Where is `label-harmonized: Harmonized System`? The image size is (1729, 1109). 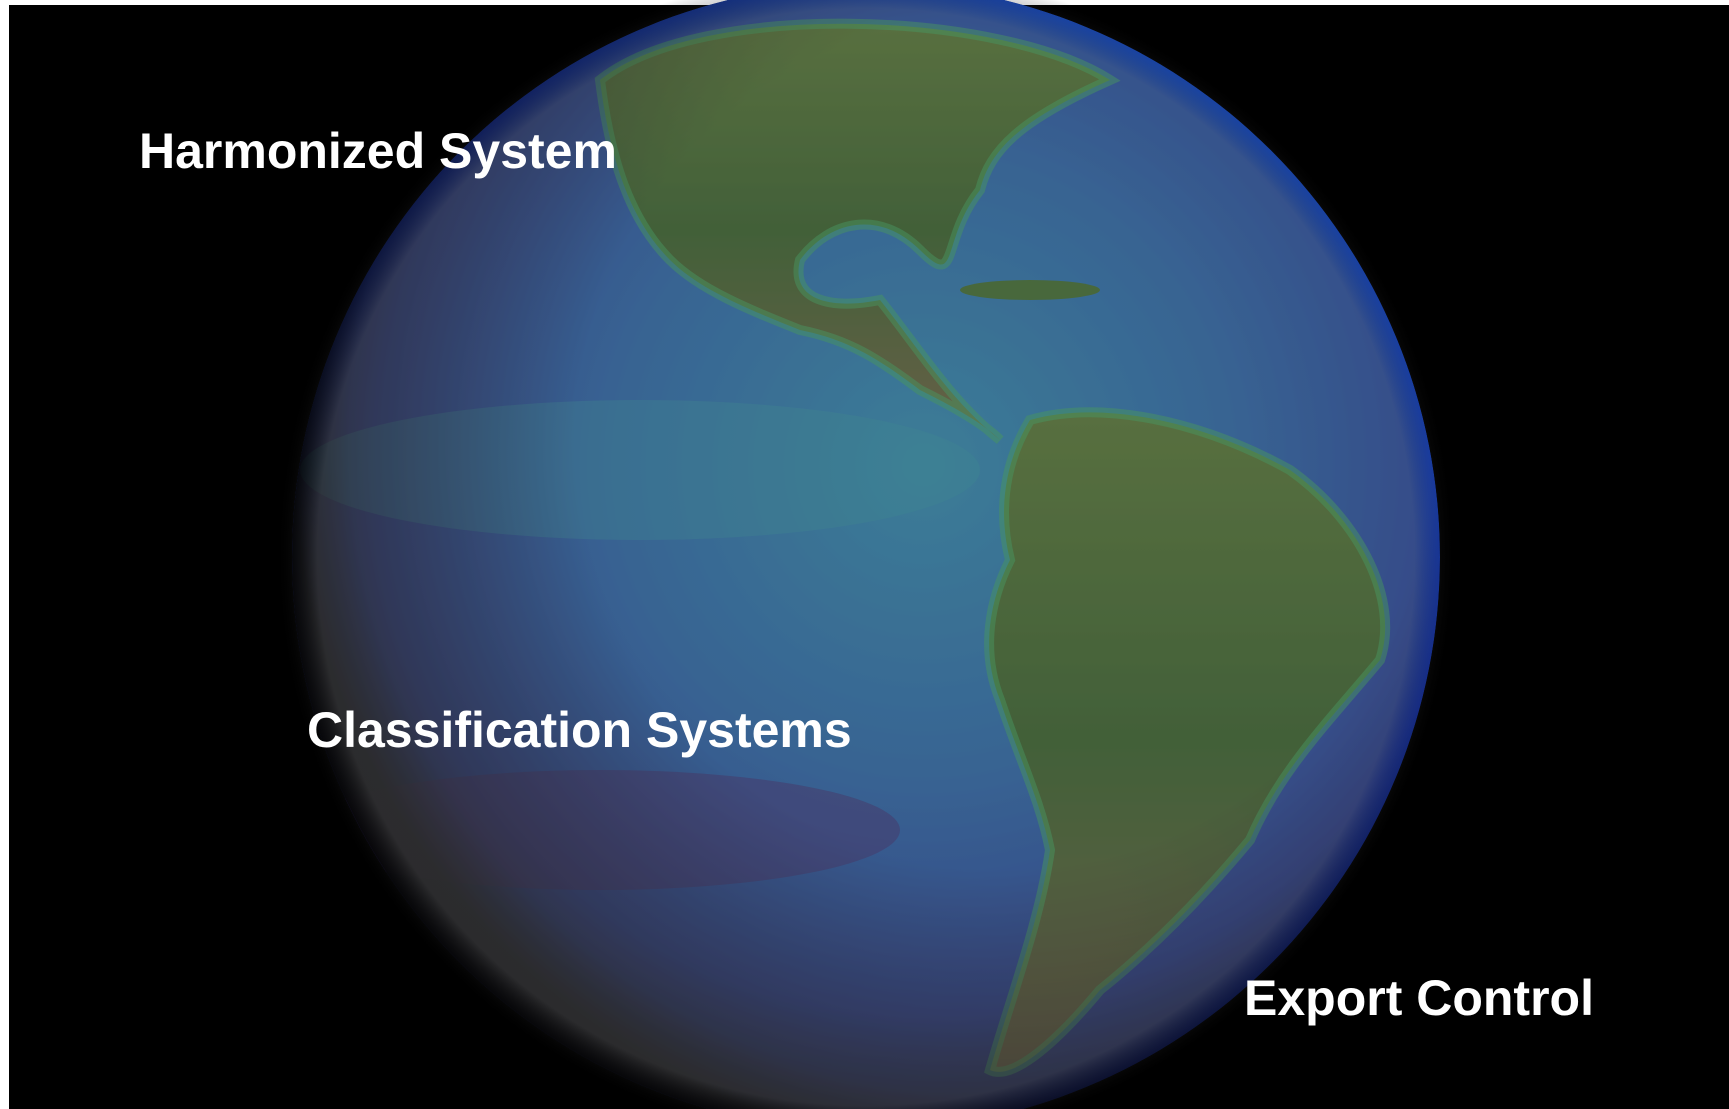 label-harmonized: Harmonized System is located at coordinates (378, 151).